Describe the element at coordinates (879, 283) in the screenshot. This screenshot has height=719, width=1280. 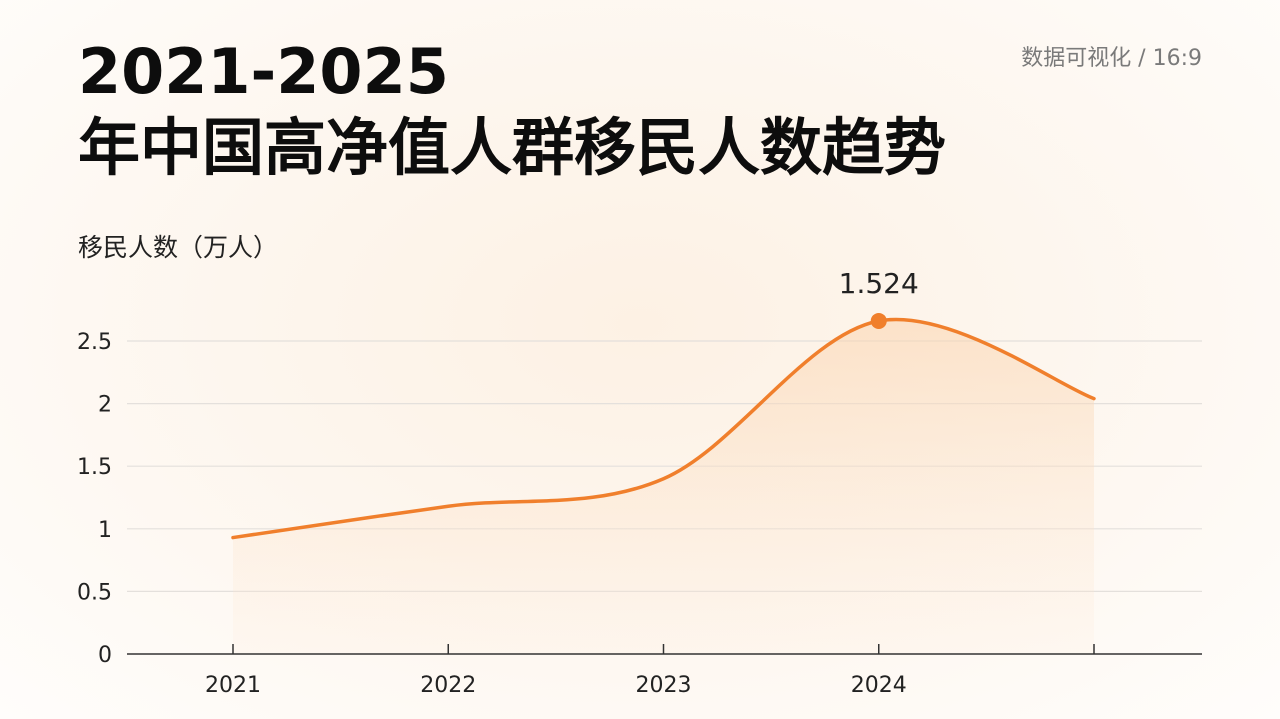
I see `data-label: 1.524` at that location.